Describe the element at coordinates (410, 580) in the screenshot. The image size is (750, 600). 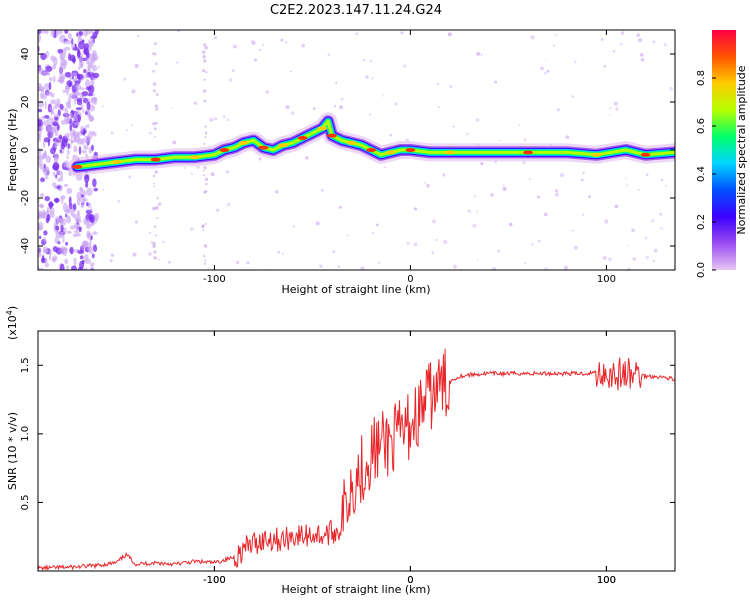
I see `x-tick-label: 0` at that location.